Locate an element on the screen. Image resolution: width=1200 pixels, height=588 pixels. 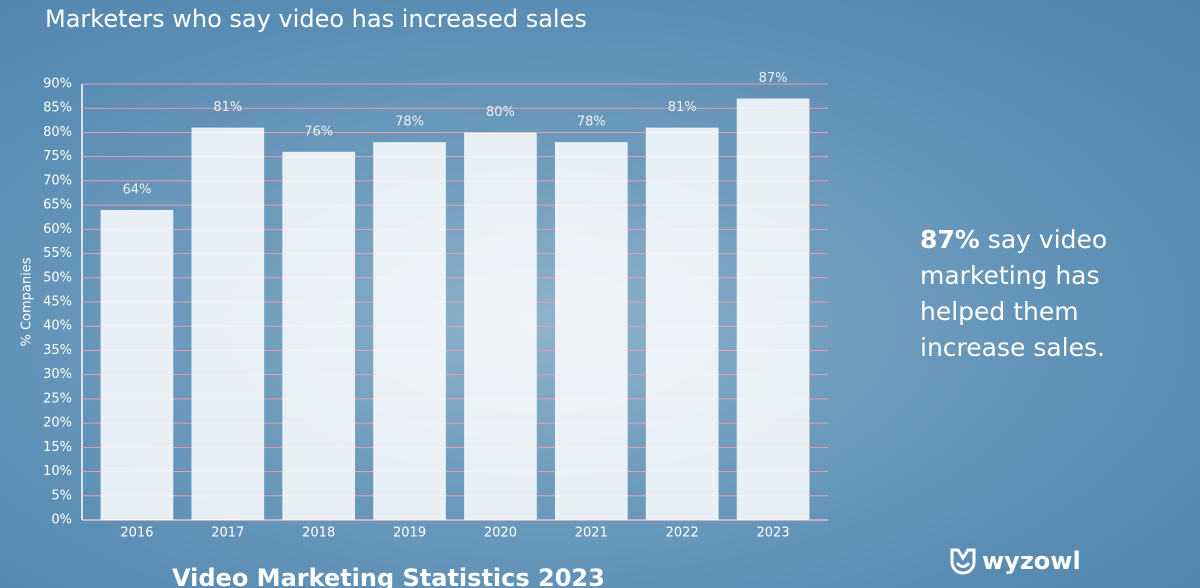
y-tick-label: 0% is located at coordinates (61, 520).